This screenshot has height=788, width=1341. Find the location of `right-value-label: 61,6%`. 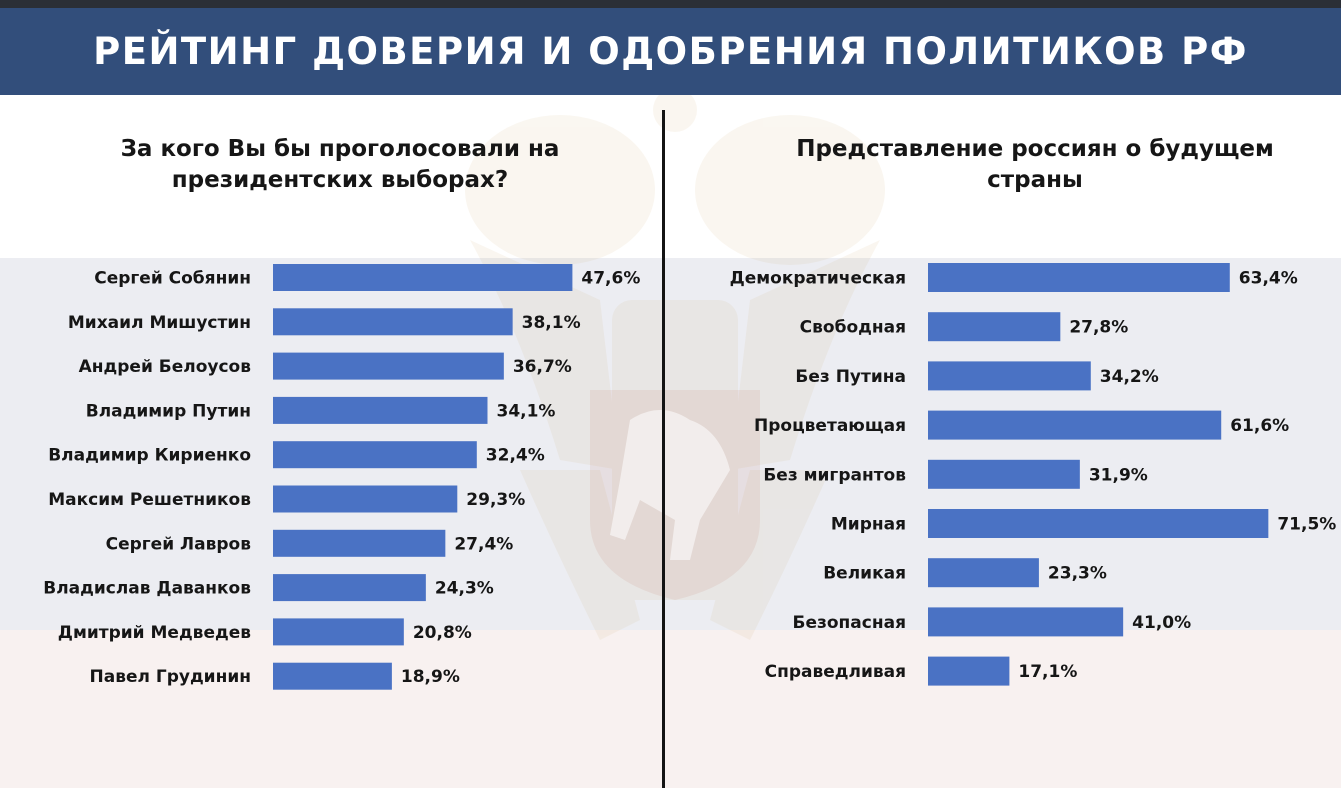

right-value-label: 61,6% is located at coordinates (1259, 426).